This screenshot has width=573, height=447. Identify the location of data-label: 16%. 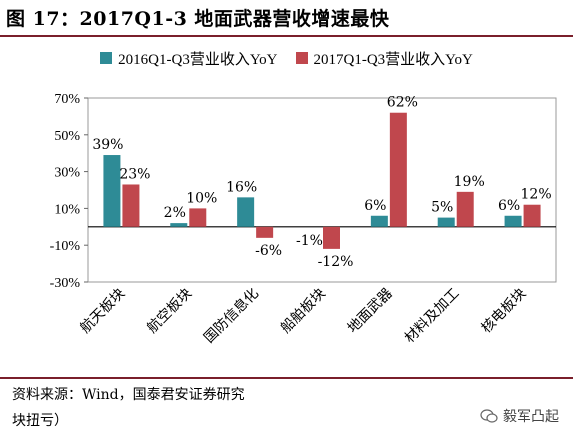
(241, 187).